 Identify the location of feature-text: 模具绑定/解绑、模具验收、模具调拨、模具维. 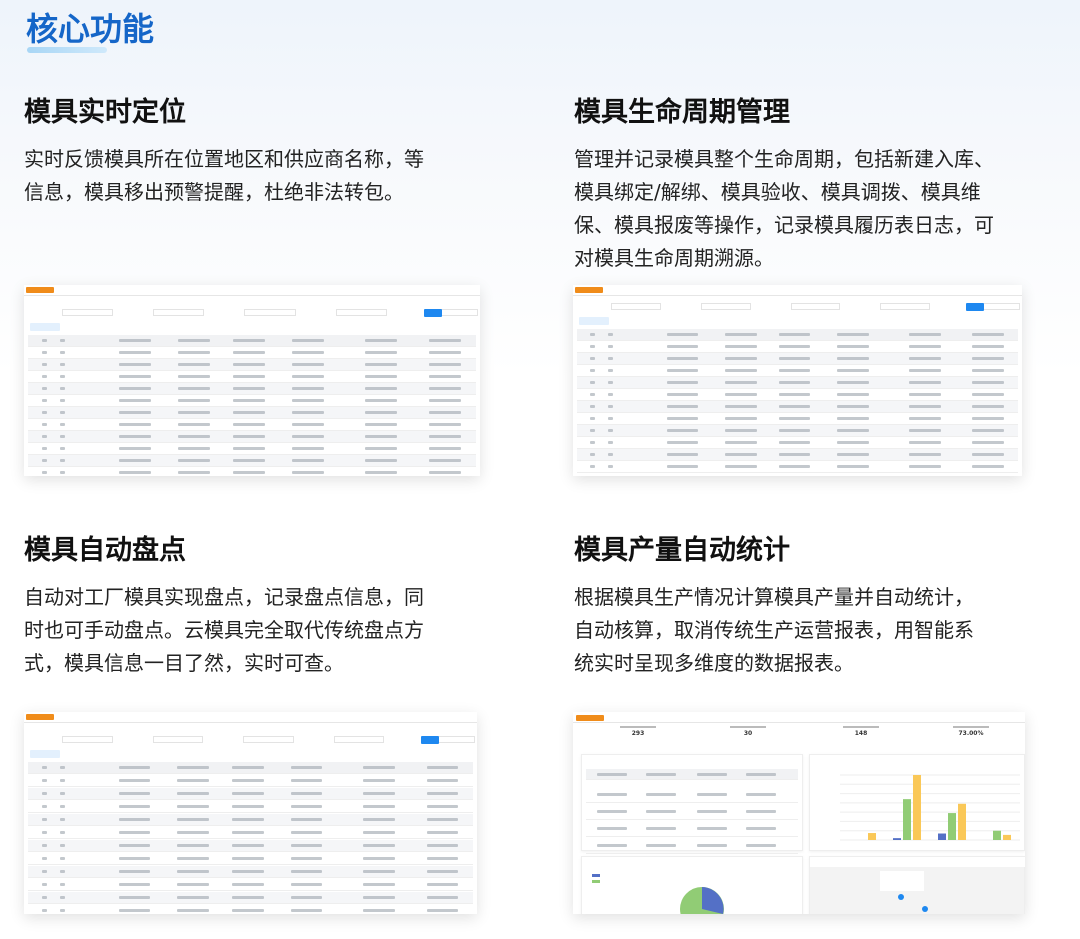
(777, 192).